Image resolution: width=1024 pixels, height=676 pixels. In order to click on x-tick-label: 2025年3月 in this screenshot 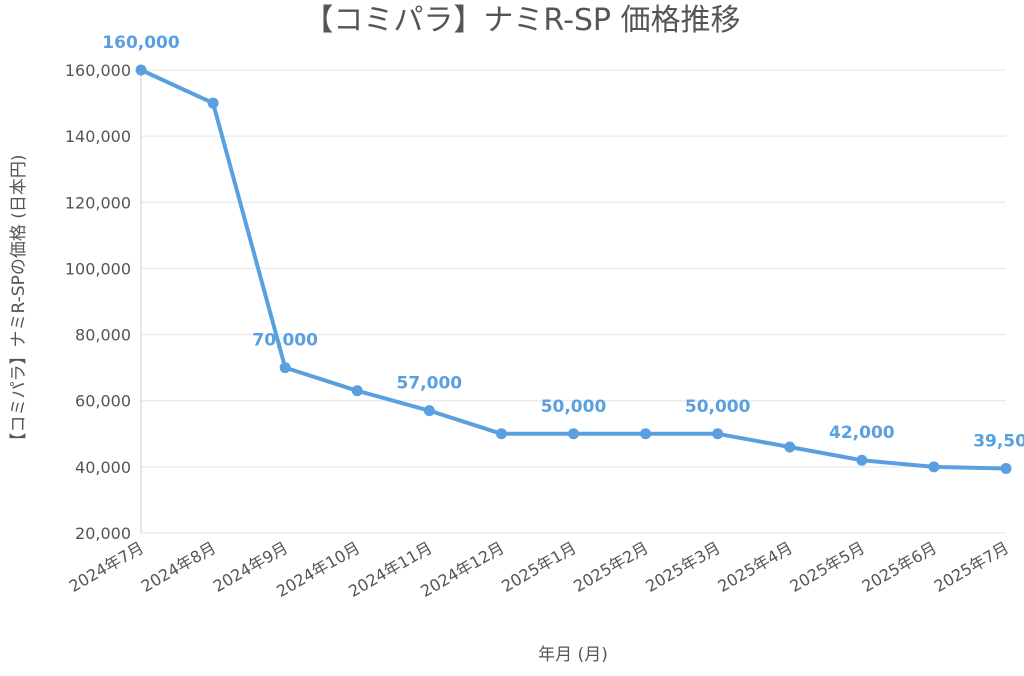, I will do `click(682, 567)`.